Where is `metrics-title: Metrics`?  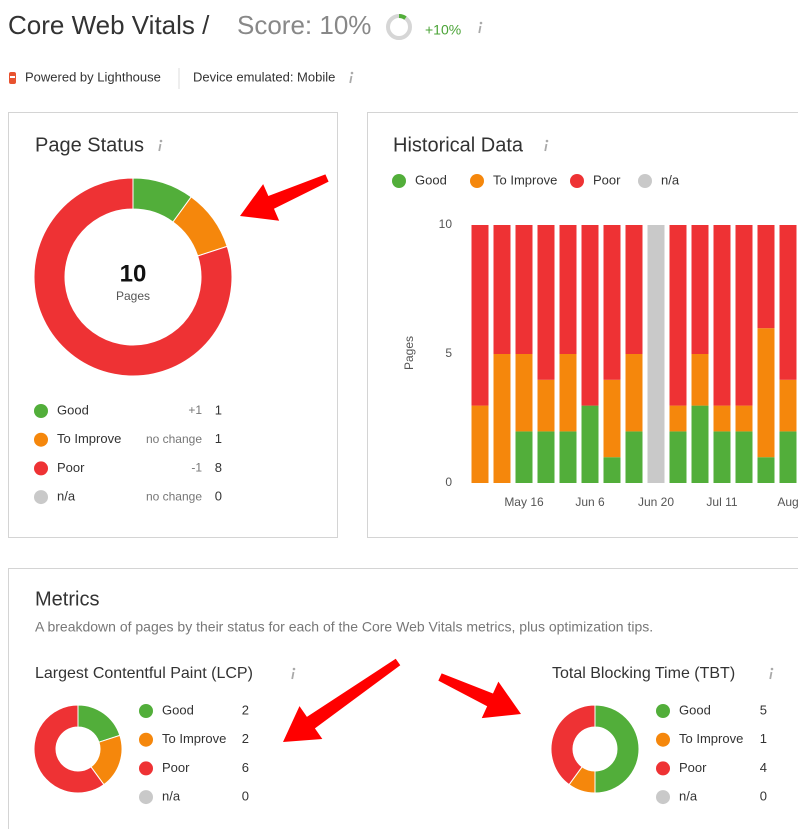
metrics-title: Metrics is located at coordinates (67, 599).